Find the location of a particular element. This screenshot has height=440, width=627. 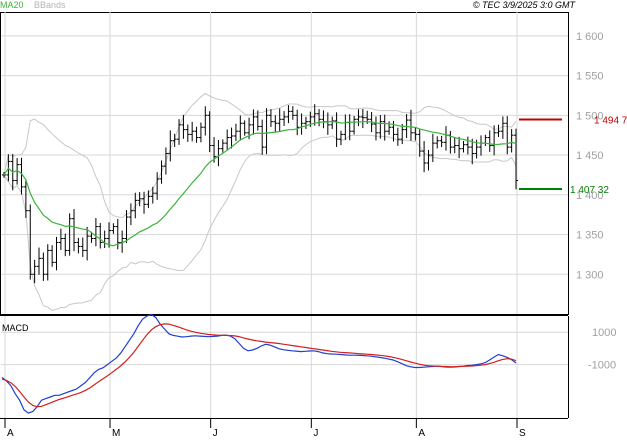

time-tick-label: J is located at coordinates (215, 433).